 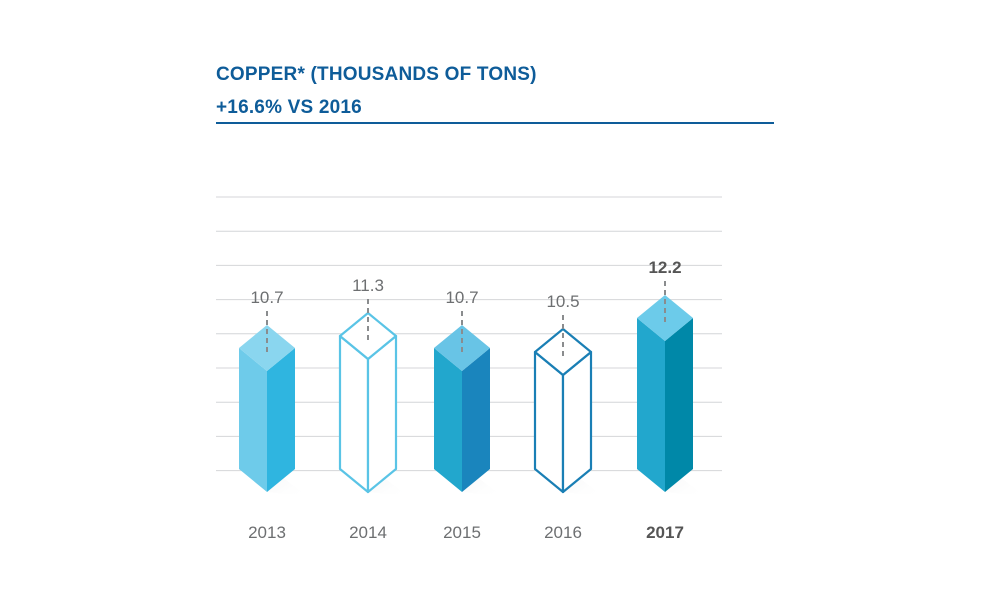 What do you see at coordinates (664, 267) in the screenshot?
I see `value-label: 12.2` at bounding box center [664, 267].